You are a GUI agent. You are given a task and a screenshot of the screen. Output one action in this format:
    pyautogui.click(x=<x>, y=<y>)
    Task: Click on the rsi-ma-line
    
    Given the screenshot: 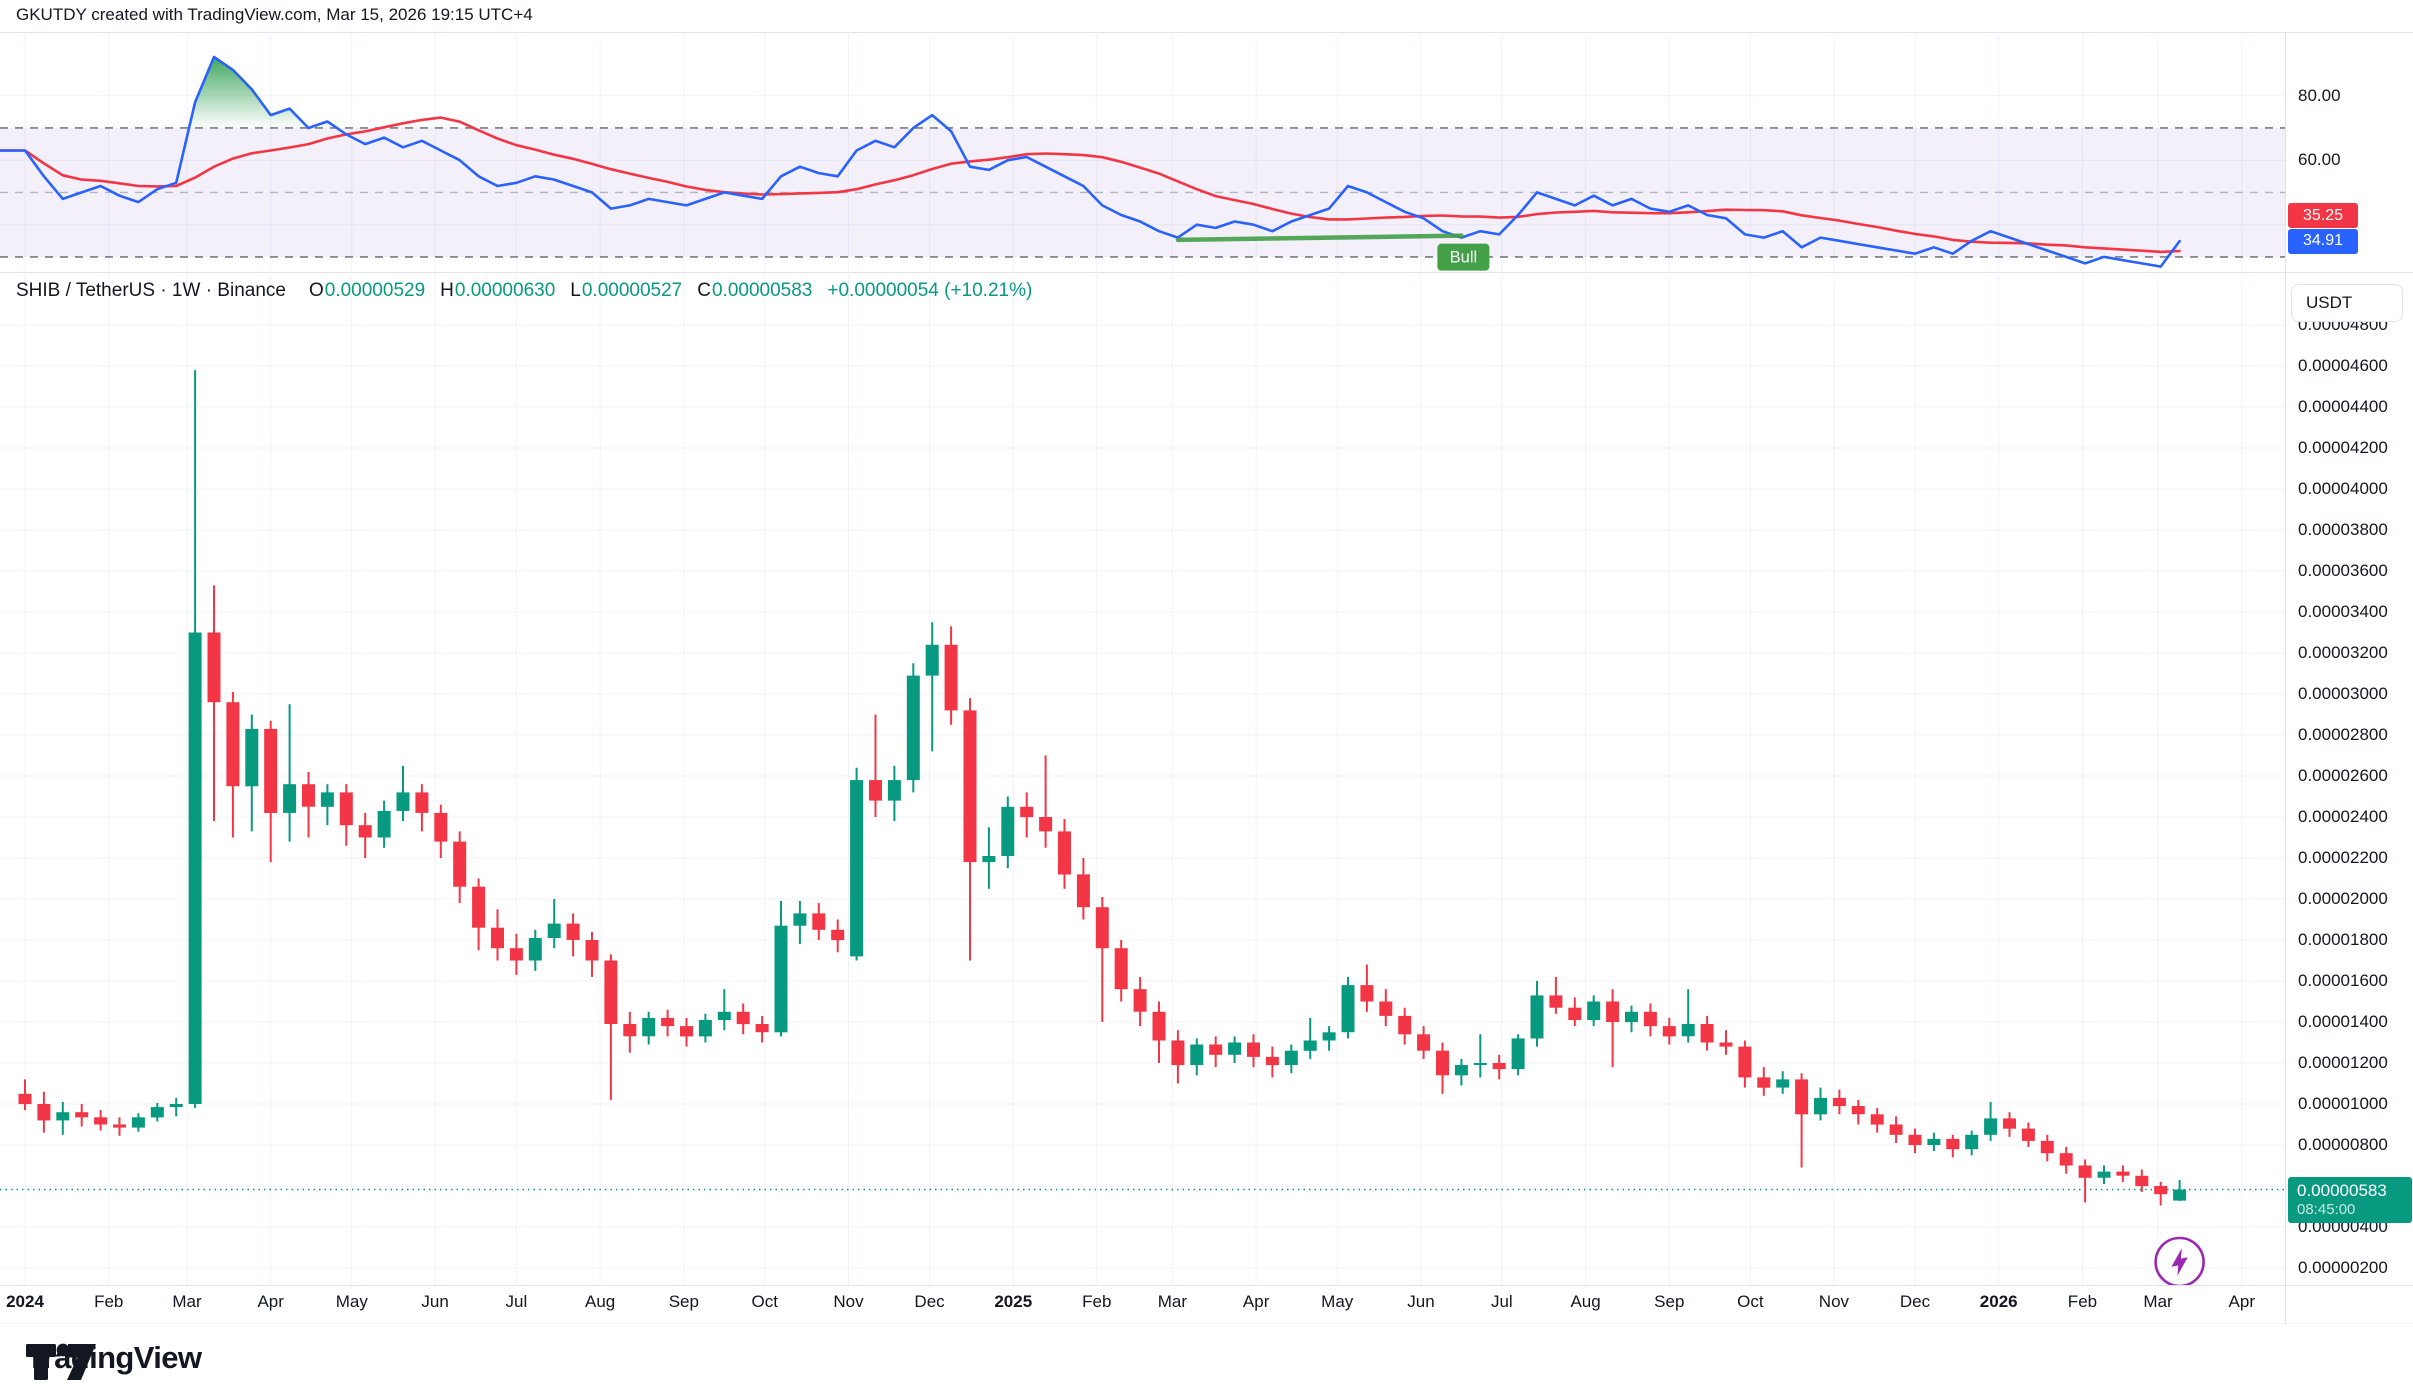 What is the action you would take?
    pyautogui.click(x=1090, y=185)
    